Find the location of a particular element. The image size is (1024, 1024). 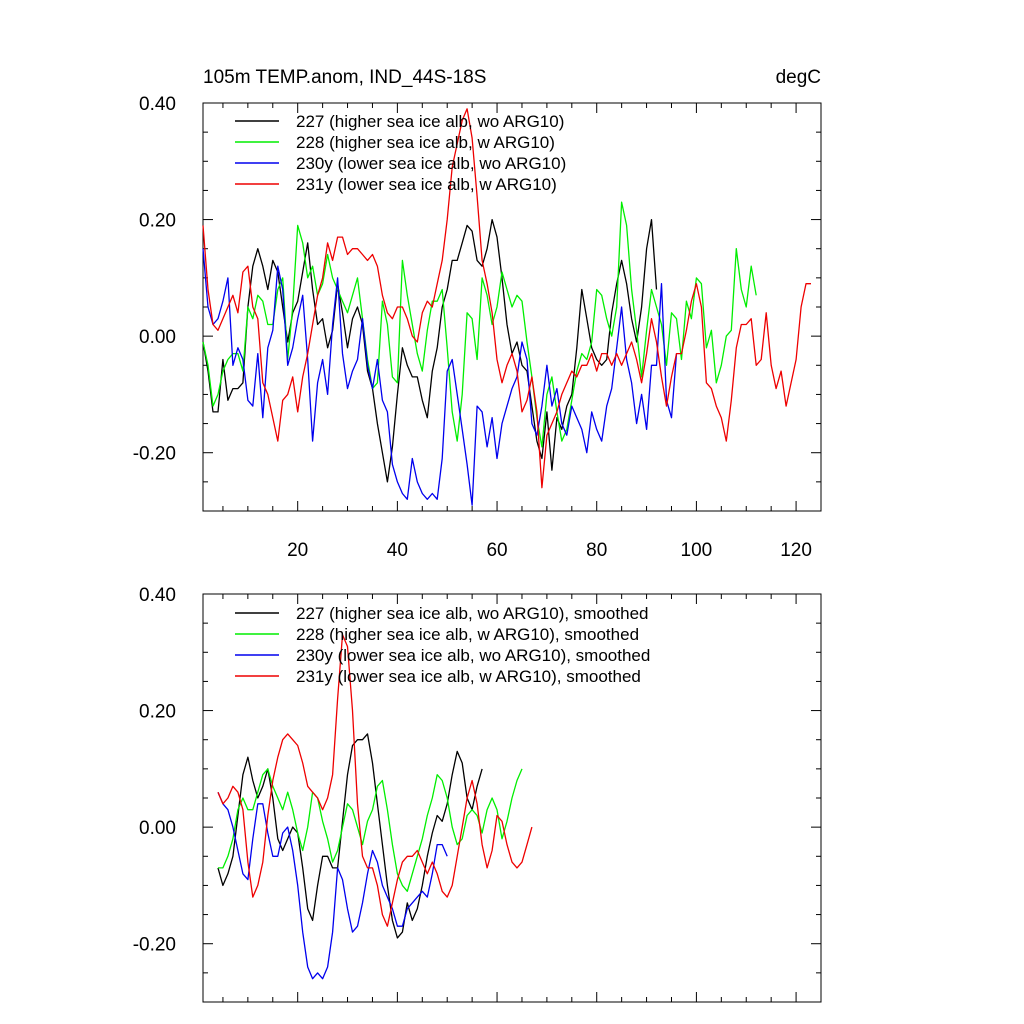

top-x-tick-label: 80 is located at coordinates (596, 550).